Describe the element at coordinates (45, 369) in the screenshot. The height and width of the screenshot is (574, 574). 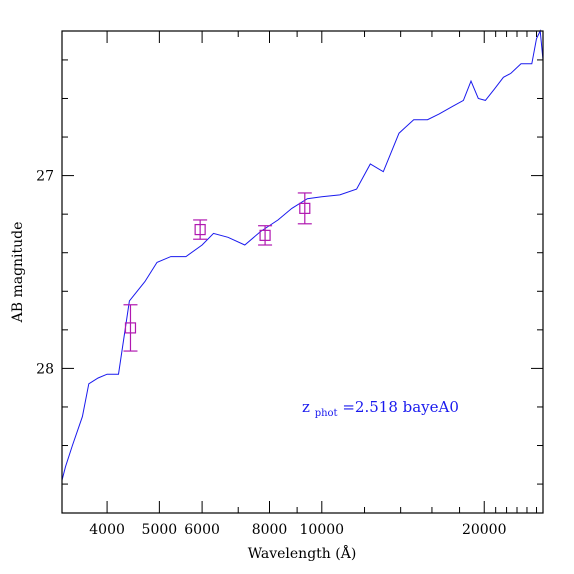
I see `y-tick-label: 28` at that location.